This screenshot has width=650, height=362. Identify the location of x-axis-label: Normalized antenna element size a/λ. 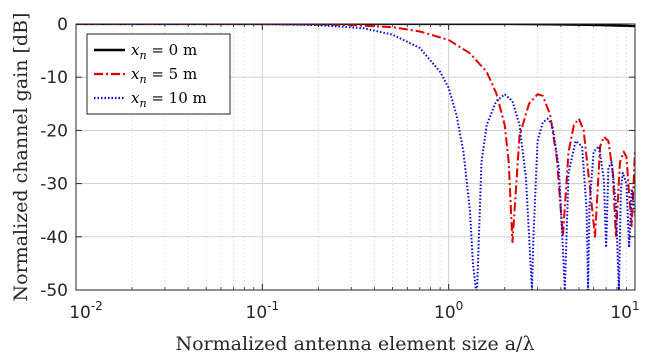
(354, 344).